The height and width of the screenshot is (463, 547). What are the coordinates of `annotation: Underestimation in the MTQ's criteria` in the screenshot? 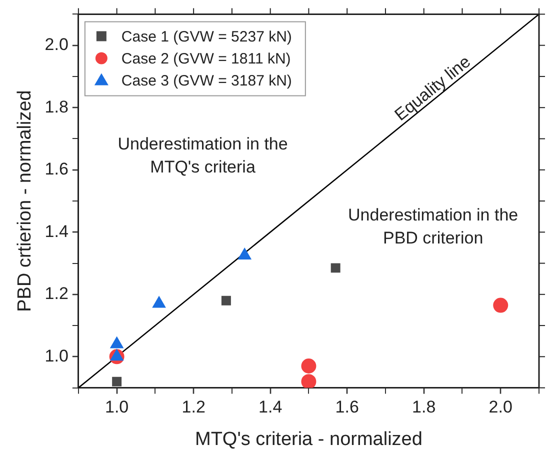 It's located at (203, 155).